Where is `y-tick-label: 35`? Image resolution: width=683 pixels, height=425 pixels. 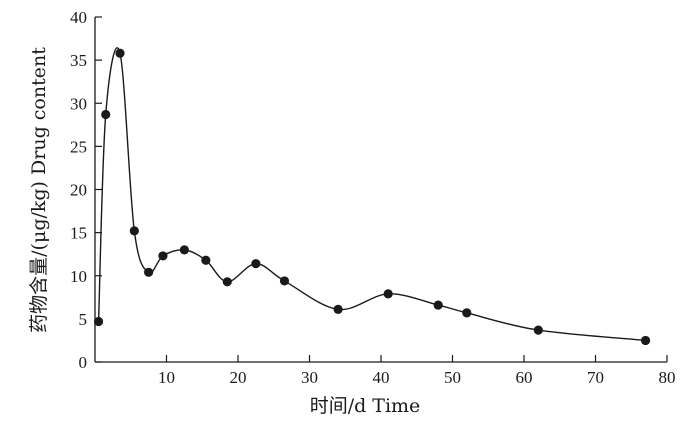 y-tick-label: 35 is located at coordinates (78, 60).